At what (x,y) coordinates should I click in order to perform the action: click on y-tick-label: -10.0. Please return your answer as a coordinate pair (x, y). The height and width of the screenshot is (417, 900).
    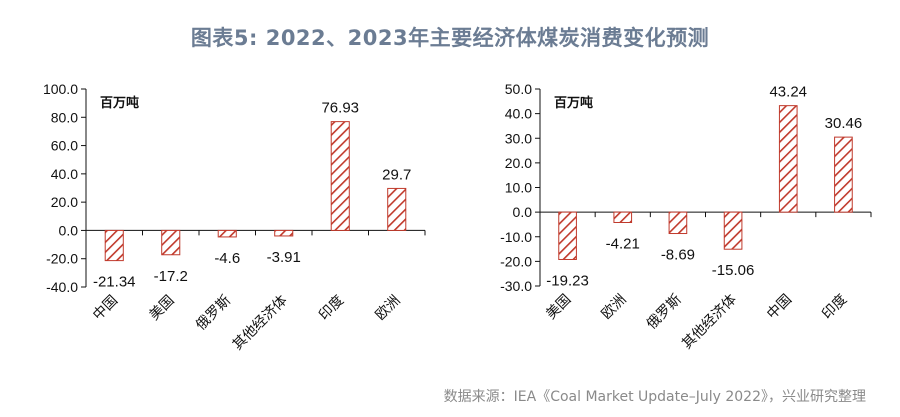
    Looking at the image, I should click on (516, 237).